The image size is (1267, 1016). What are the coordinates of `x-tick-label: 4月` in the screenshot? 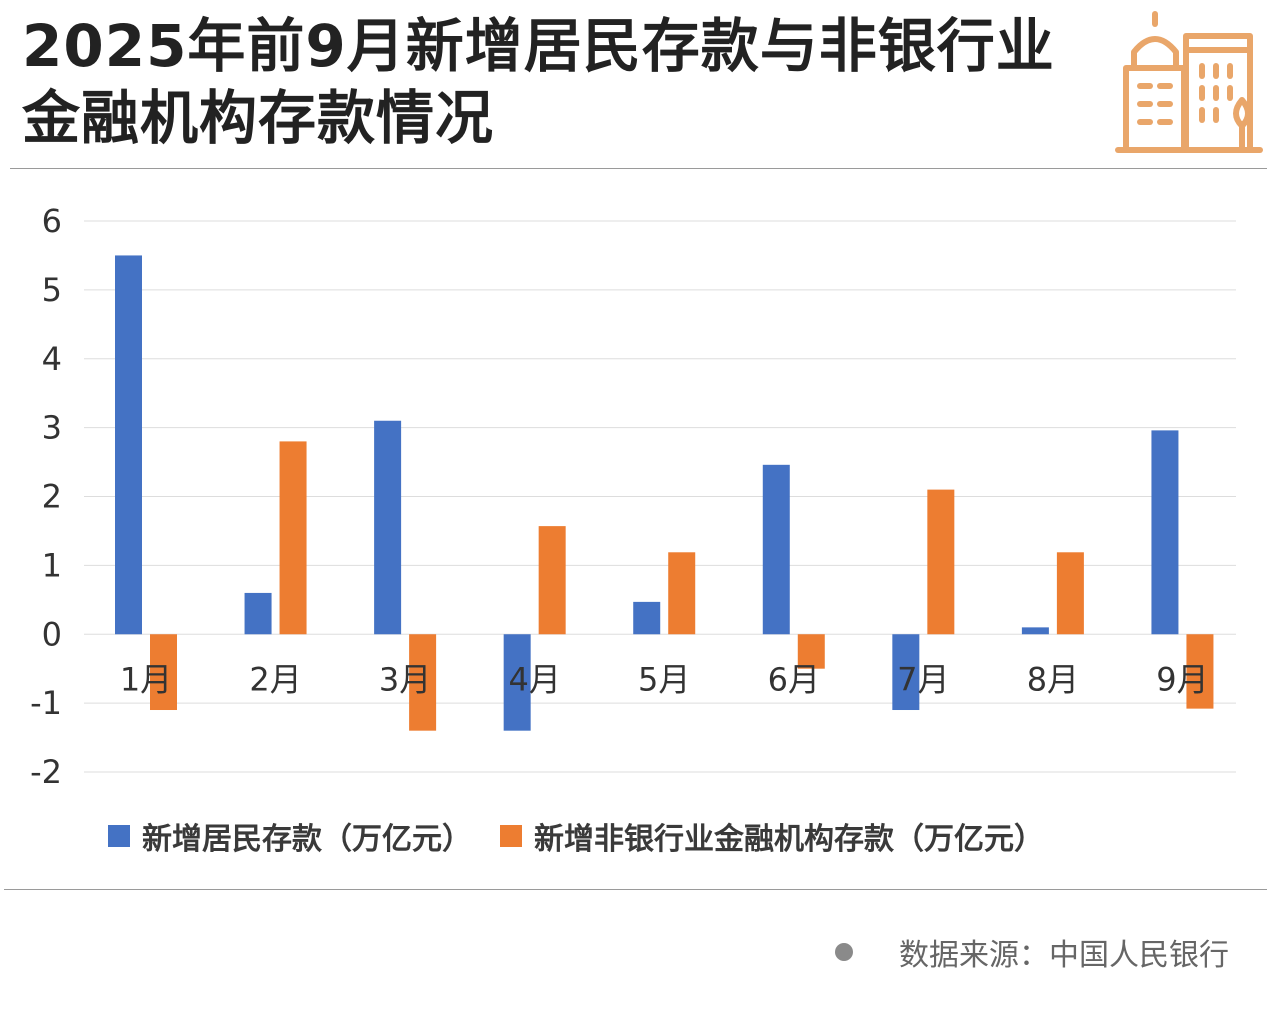 It's located at (534, 679).